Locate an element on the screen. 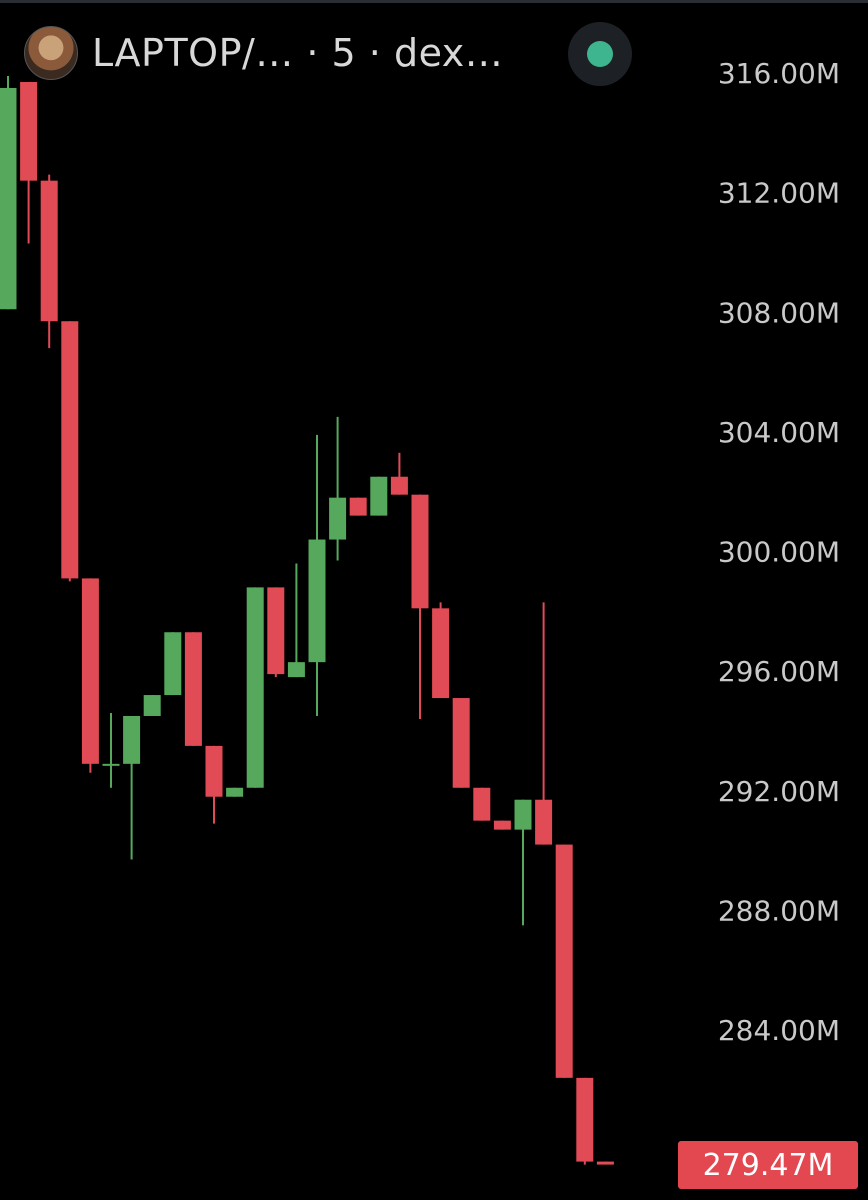 Image resolution: width=868 pixels, height=1200 pixels. y-tick-label: 304.00M is located at coordinates (779, 432).